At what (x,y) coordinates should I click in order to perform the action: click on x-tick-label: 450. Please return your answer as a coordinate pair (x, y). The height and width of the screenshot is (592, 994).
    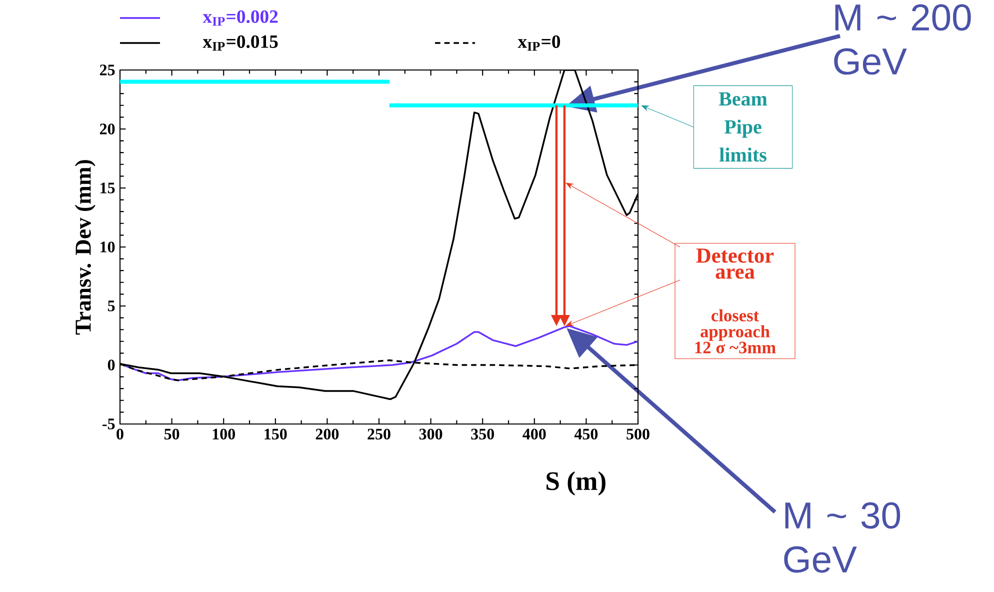
    Looking at the image, I should click on (586, 434).